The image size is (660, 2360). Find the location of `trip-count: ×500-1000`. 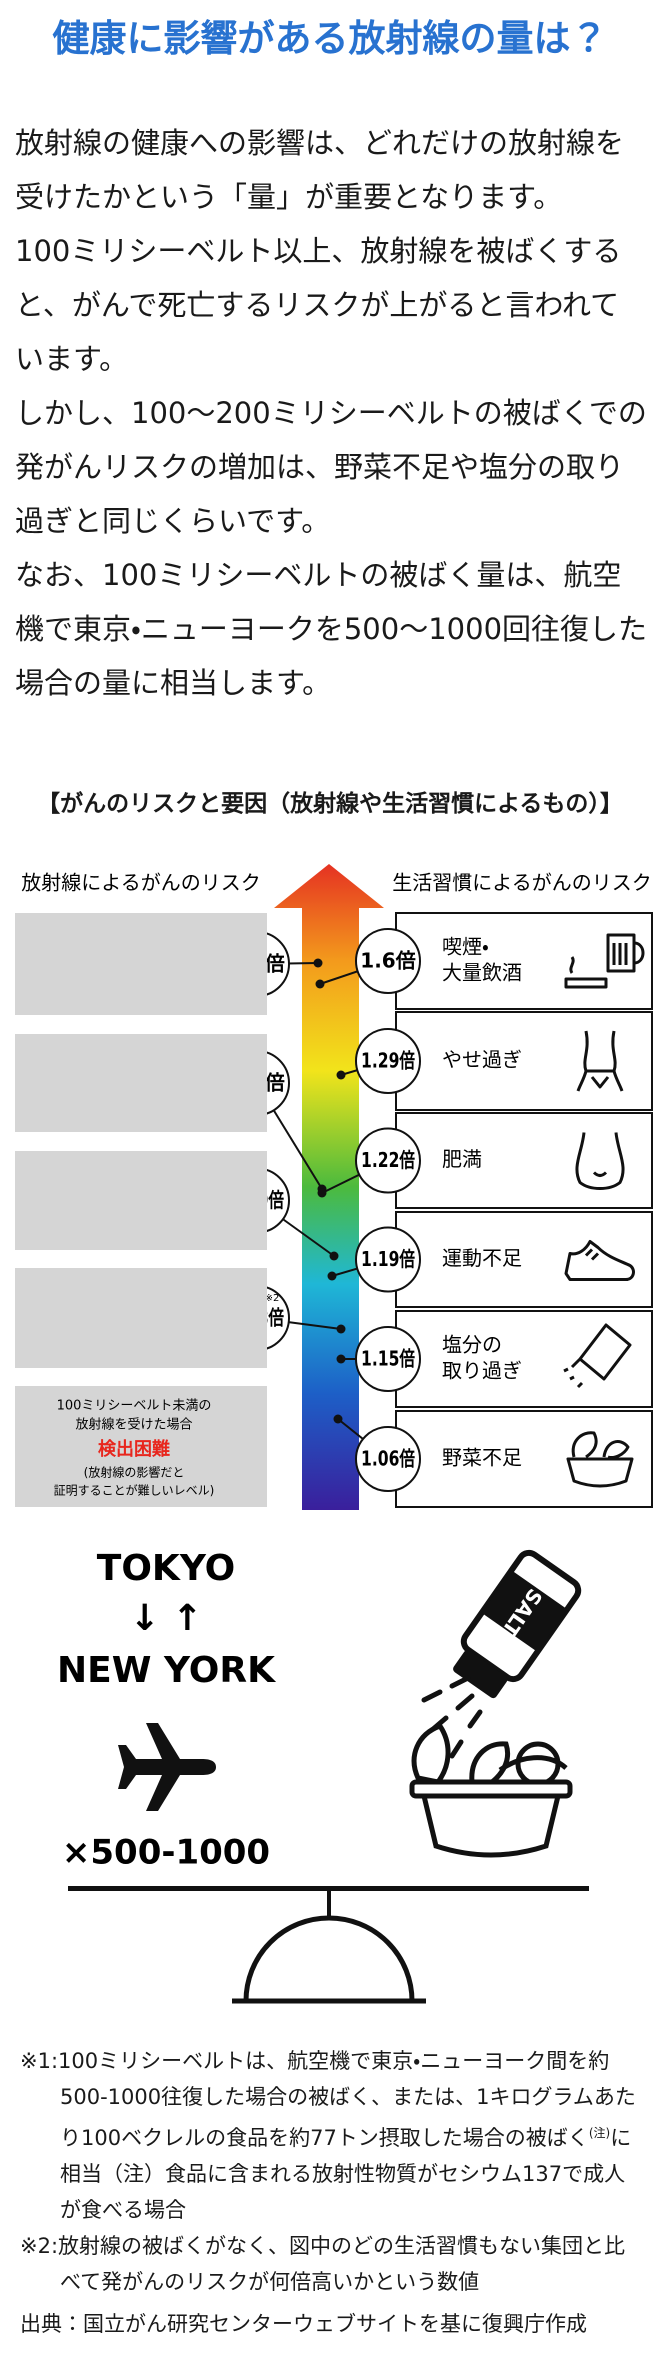

trip-count: ×500-1000 is located at coordinates (166, 1853).